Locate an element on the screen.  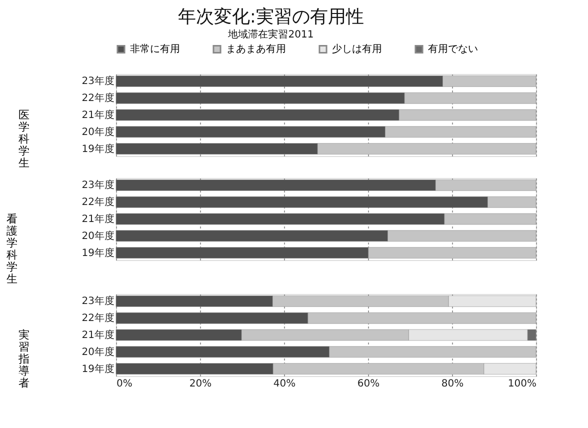
legend-label: 少しは有用 is located at coordinates (357, 49).